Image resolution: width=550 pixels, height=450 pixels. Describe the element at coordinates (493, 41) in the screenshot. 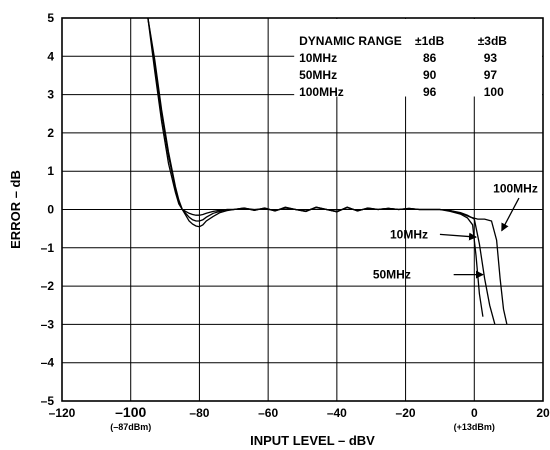

I see `table-header: ±3dB` at that location.